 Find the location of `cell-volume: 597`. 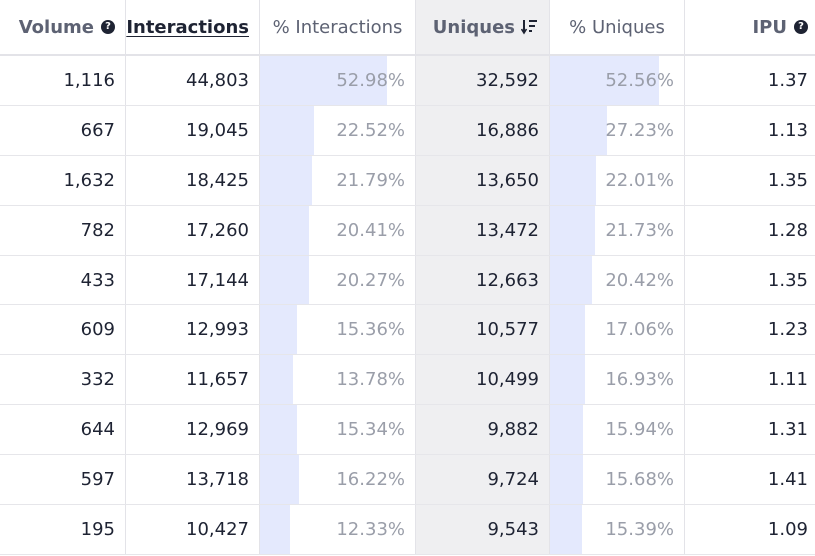

cell-volume: 597 is located at coordinates (63, 480).